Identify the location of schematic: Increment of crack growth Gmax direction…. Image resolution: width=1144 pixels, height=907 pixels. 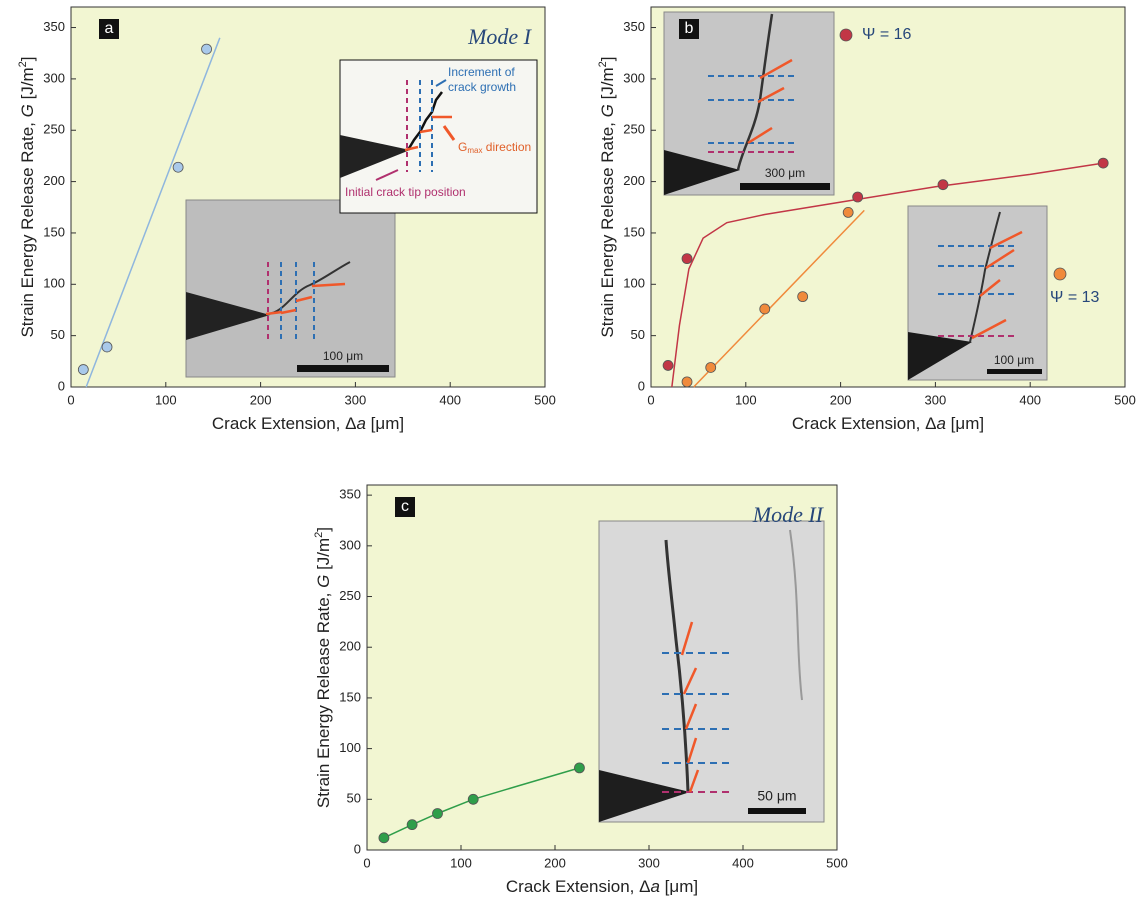
(438, 136).